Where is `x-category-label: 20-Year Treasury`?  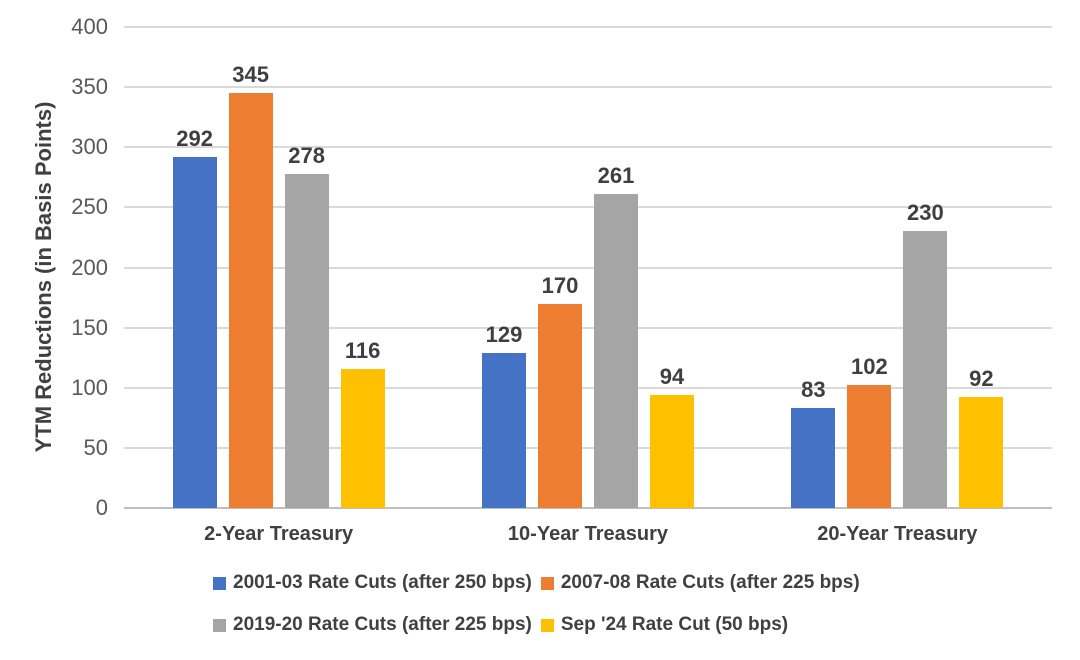
x-category-label: 20-Year Treasury is located at coordinates (897, 534).